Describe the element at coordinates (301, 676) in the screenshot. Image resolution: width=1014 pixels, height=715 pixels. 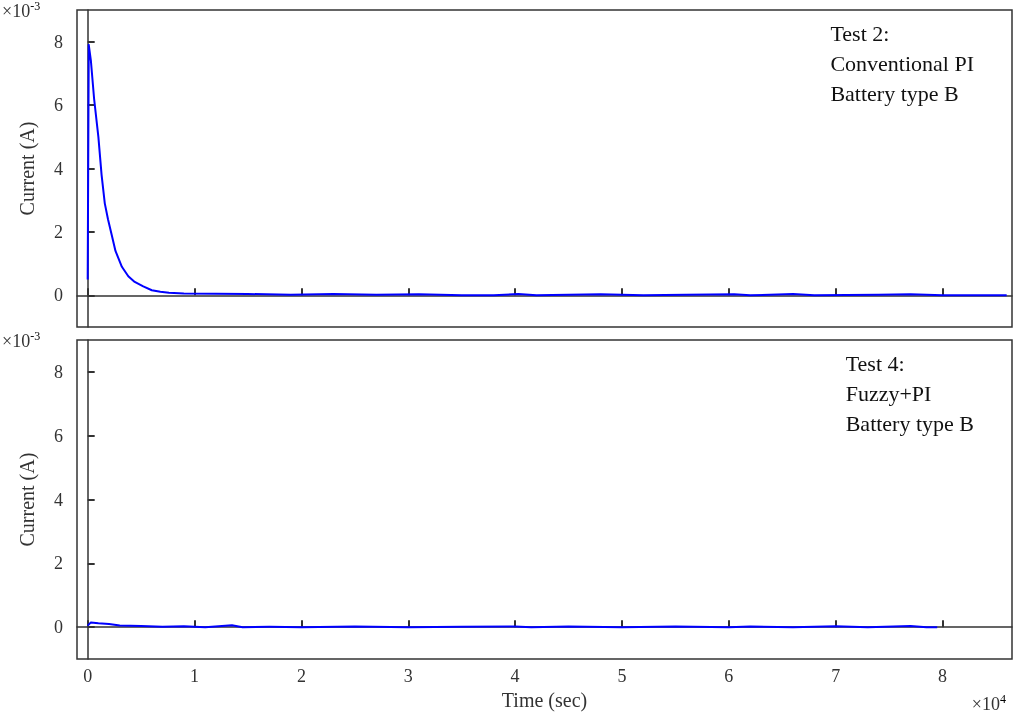
I see `x-tick-label: 2` at that location.